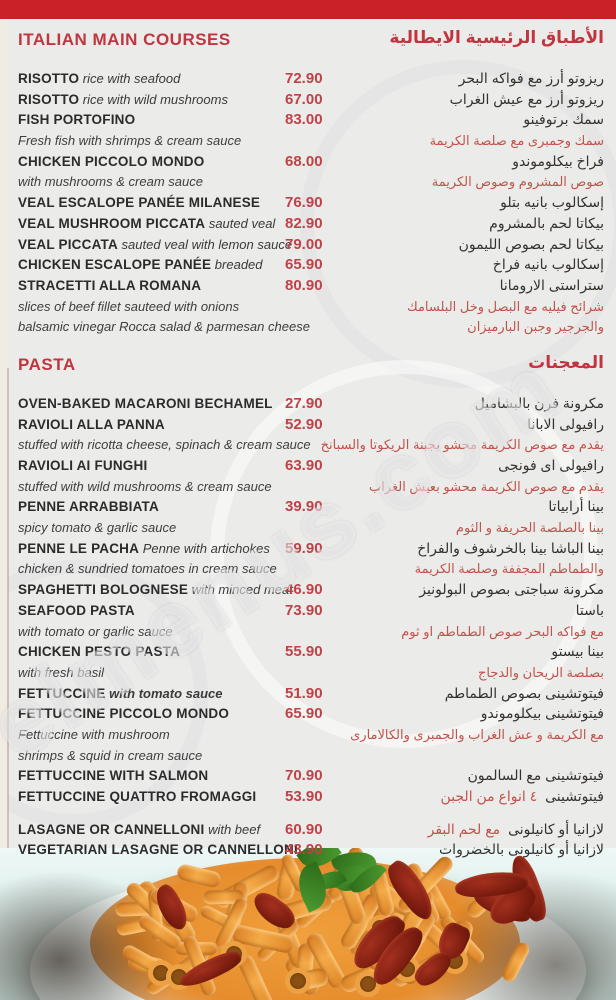  I want to click on item-name-group: CHICKEN PESTO PASTA, so click(99, 651).